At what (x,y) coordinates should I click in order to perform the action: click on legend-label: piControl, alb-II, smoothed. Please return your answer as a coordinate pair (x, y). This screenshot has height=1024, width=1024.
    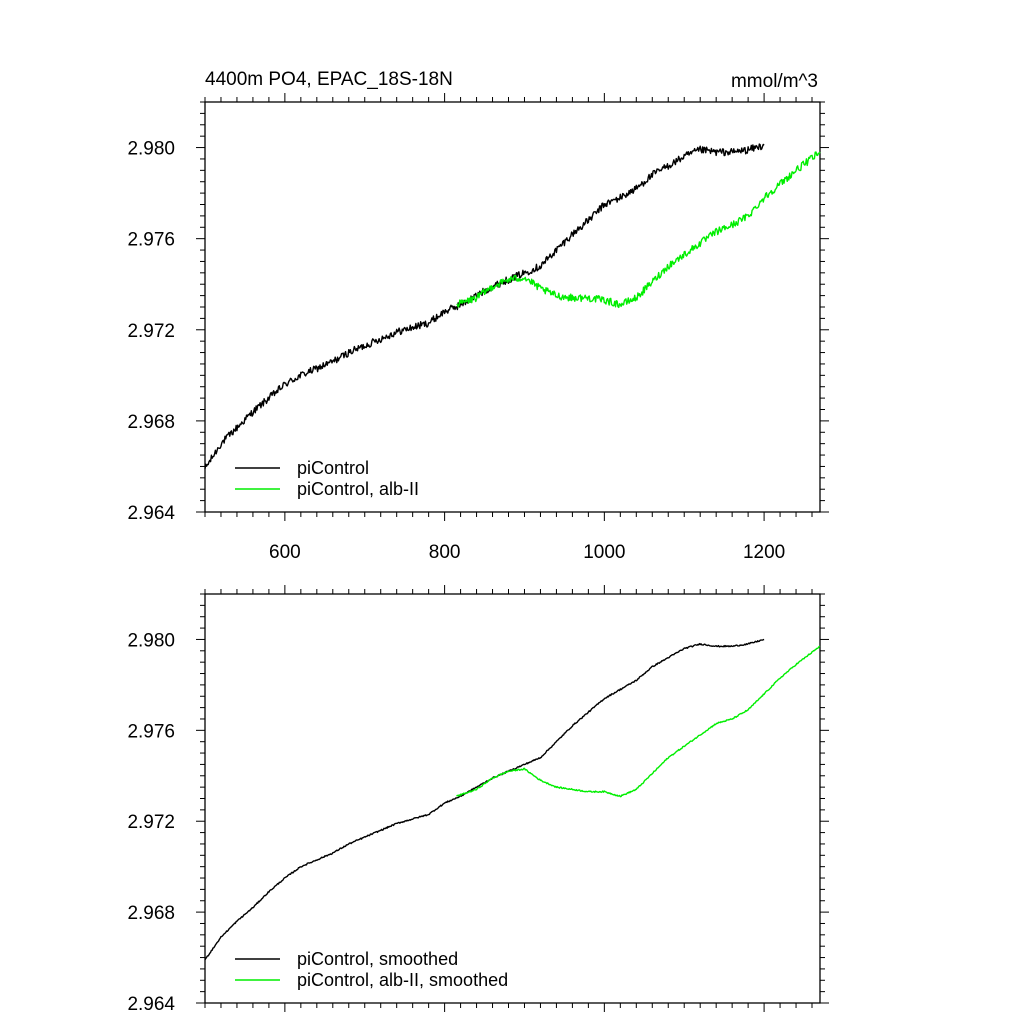
    Looking at the image, I should click on (402, 980).